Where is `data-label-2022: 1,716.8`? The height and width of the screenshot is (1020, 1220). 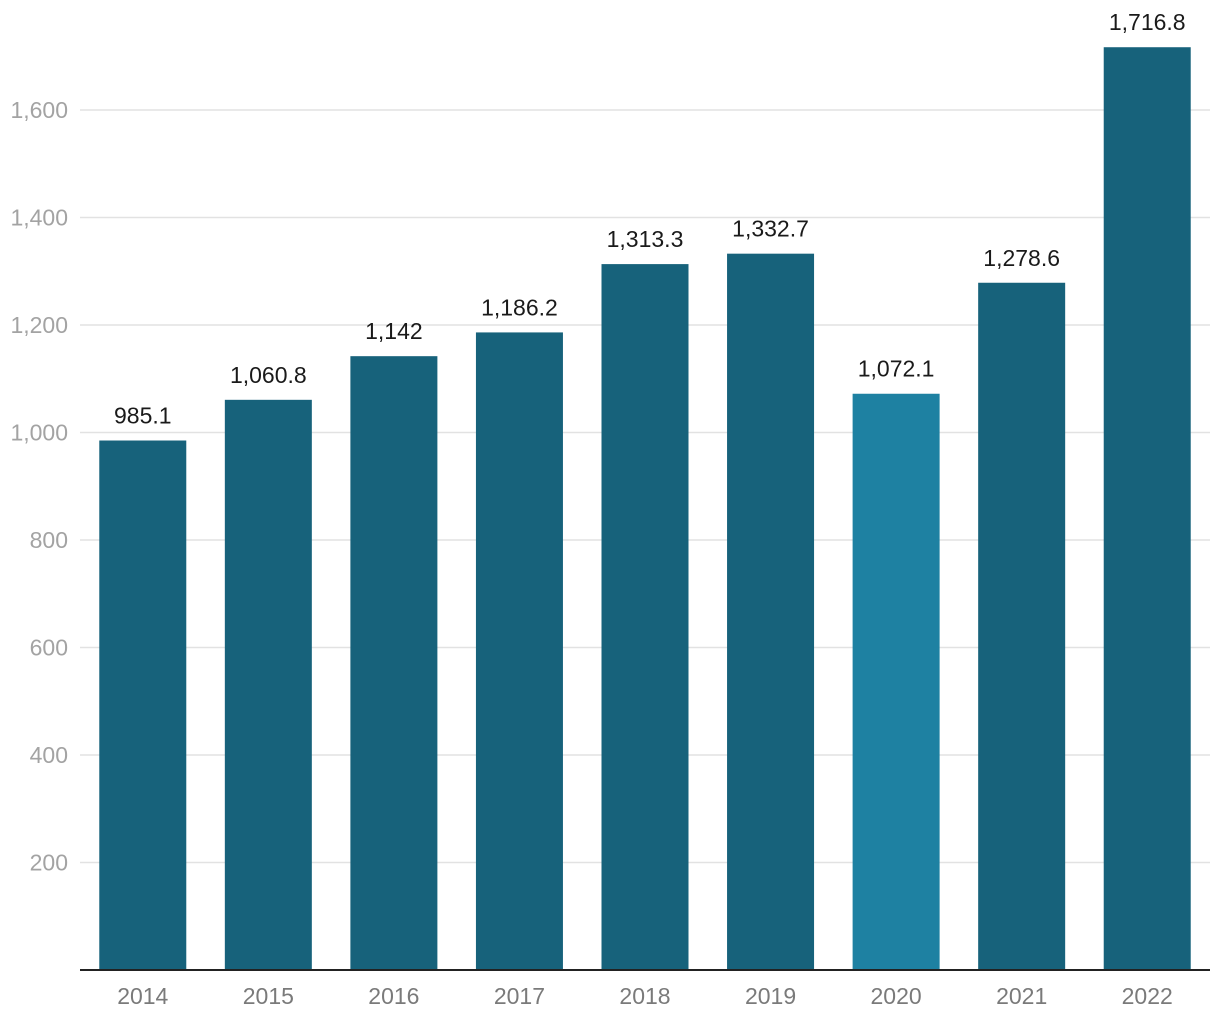
data-label-2022: 1,716.8 is located at coordinates (1147, 22).